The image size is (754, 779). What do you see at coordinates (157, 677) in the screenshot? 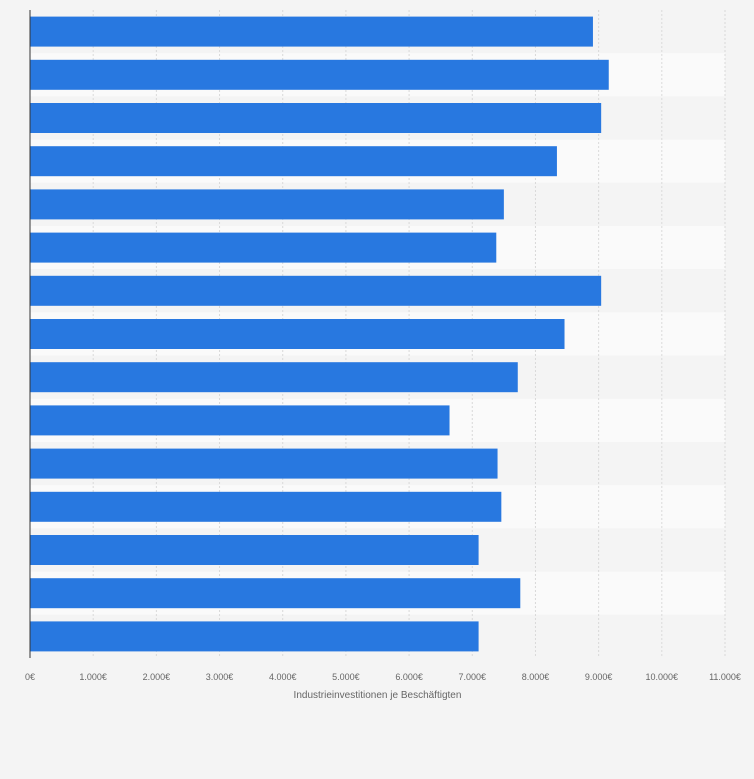
I see `x-tick-label: 2.000€` at bounding box center [157, 677].